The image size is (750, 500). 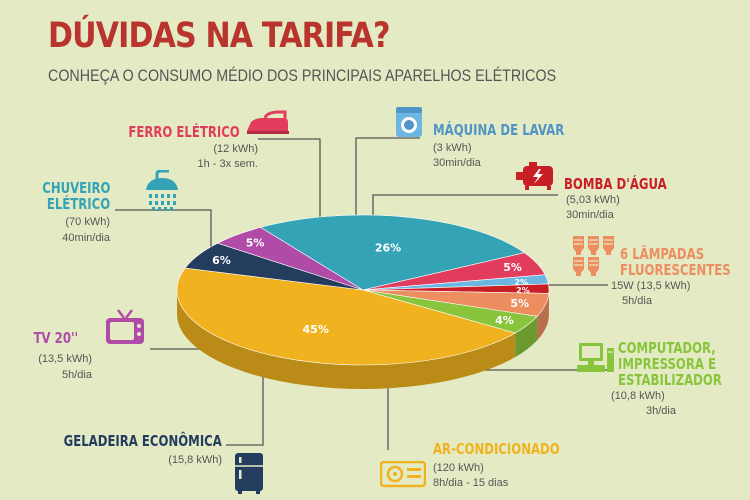 I want to click on pie-sides, so click(x=363, y=339).